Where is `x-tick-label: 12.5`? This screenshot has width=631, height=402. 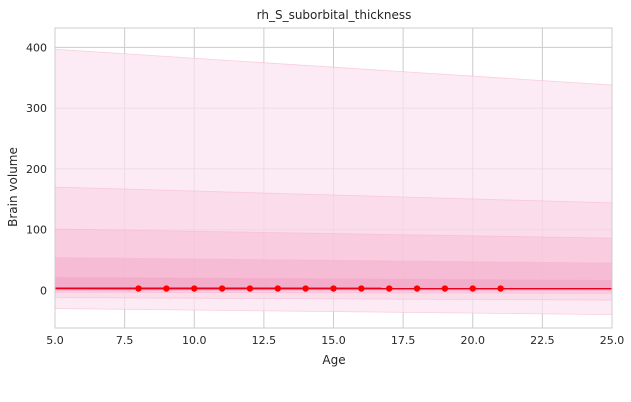
x-tick-label: 12.5 is located at coordinates (264, 340).